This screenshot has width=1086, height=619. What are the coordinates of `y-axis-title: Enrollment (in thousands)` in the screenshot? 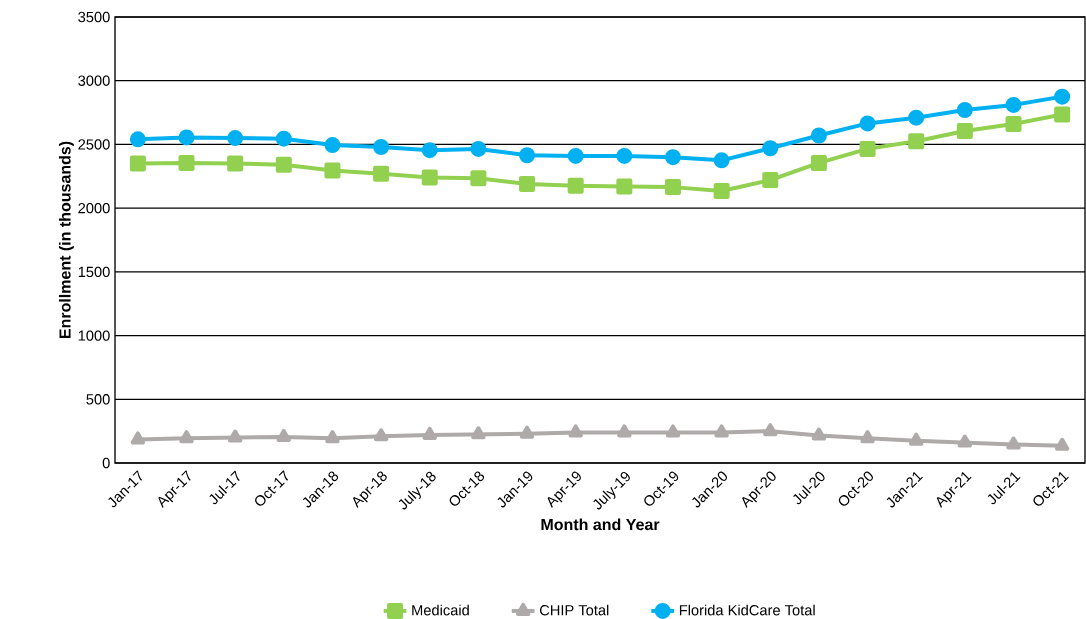 It's located at (66, 240).